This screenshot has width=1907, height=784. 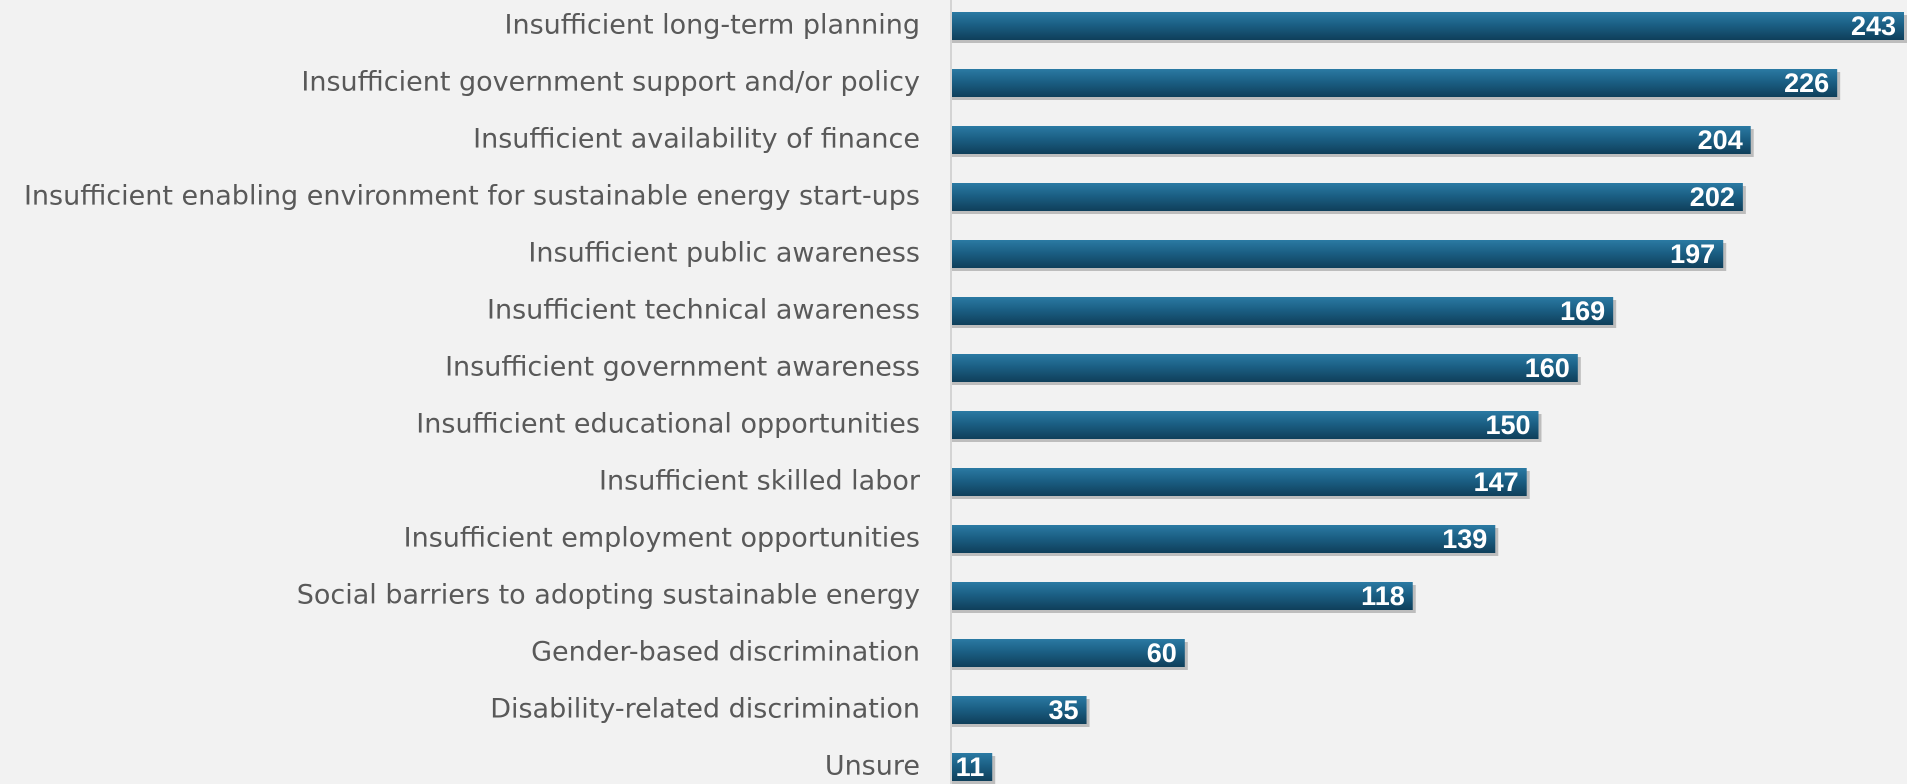 What do you see at coordinates (682, 367) in the screenshot?
I see `category-label: Insufficient government awareness` at bounding box center [682, 367].